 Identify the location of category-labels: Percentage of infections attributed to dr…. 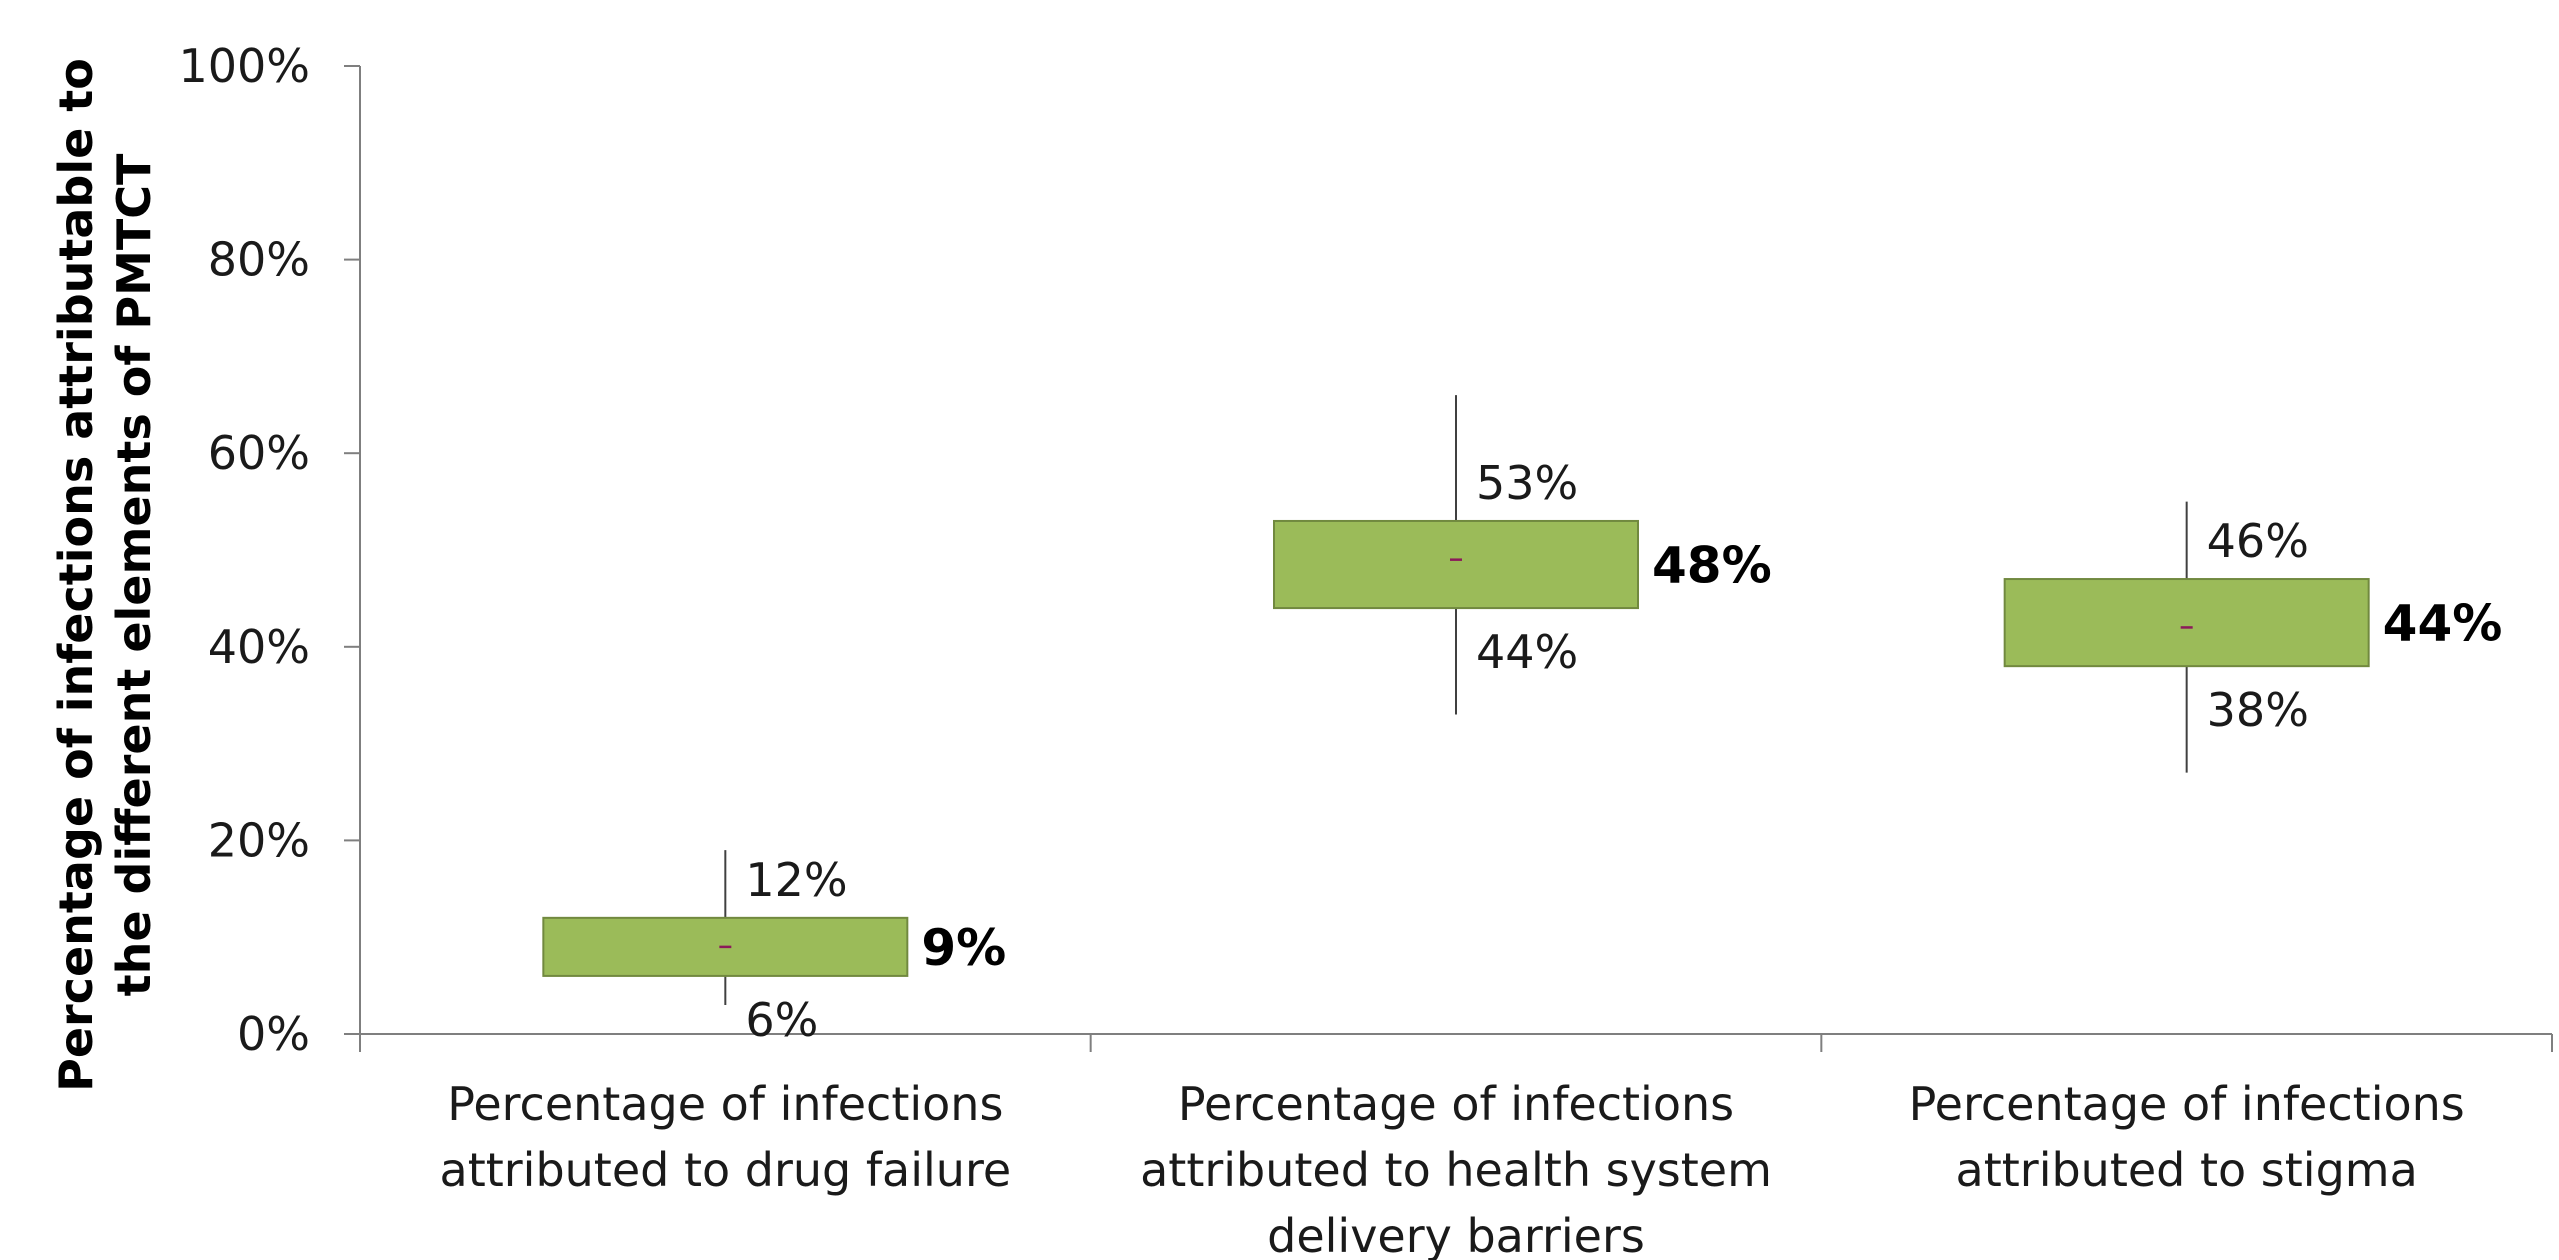
(1452, 1168).